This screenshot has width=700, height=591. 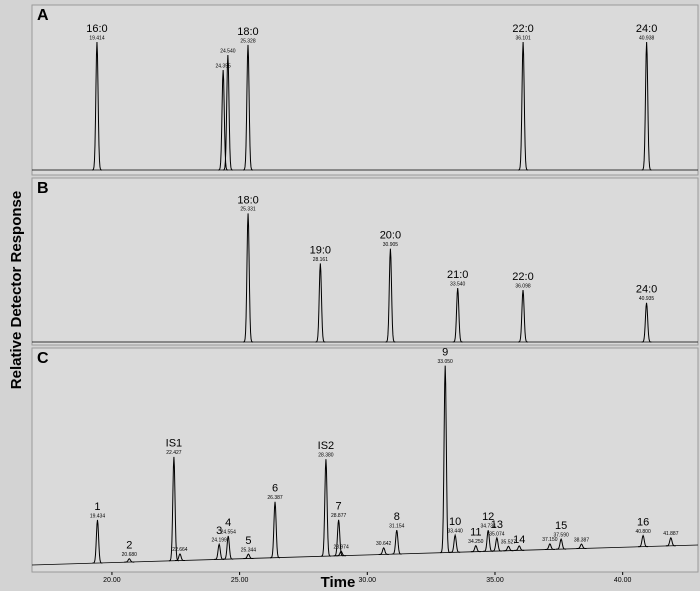 What do you see at coordinates (509, 543) in the screenshot?
I see `retention-time: 35.527` at bounding box center [509, 543].